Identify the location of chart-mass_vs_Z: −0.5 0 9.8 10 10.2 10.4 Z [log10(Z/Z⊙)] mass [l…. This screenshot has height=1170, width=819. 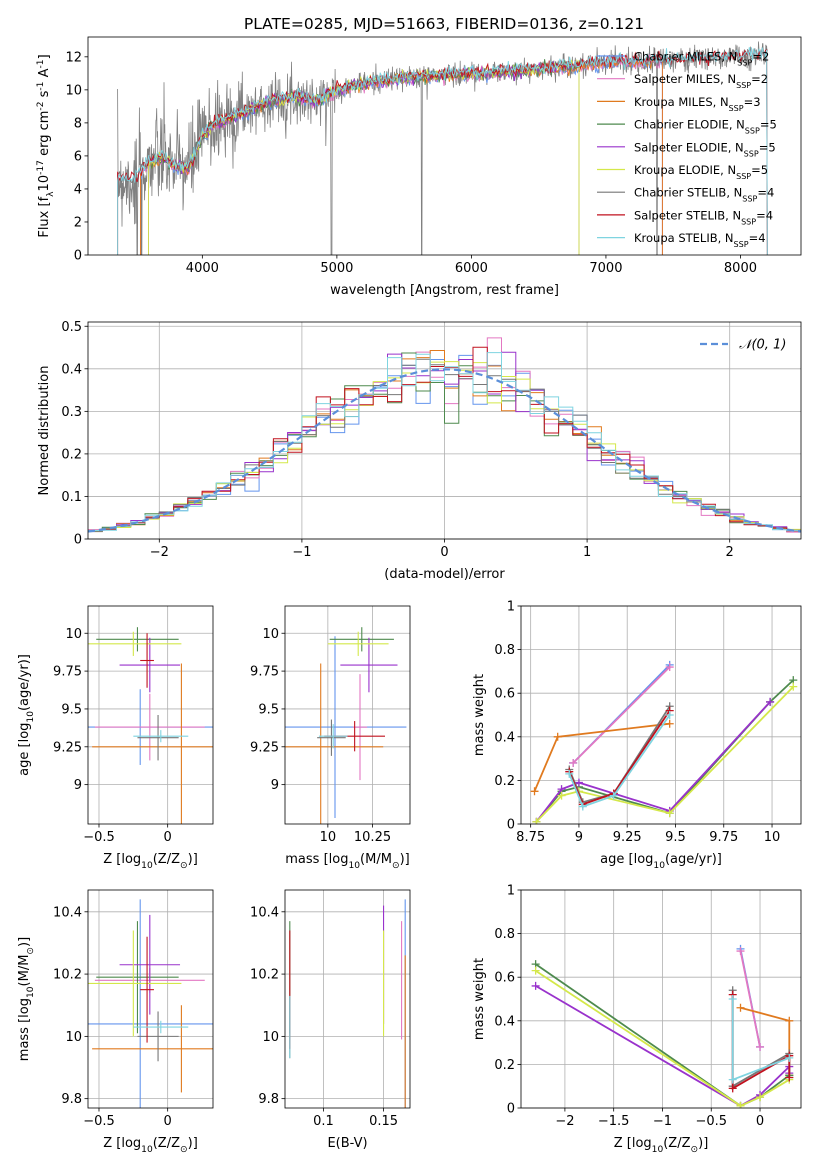
(115, 1022).